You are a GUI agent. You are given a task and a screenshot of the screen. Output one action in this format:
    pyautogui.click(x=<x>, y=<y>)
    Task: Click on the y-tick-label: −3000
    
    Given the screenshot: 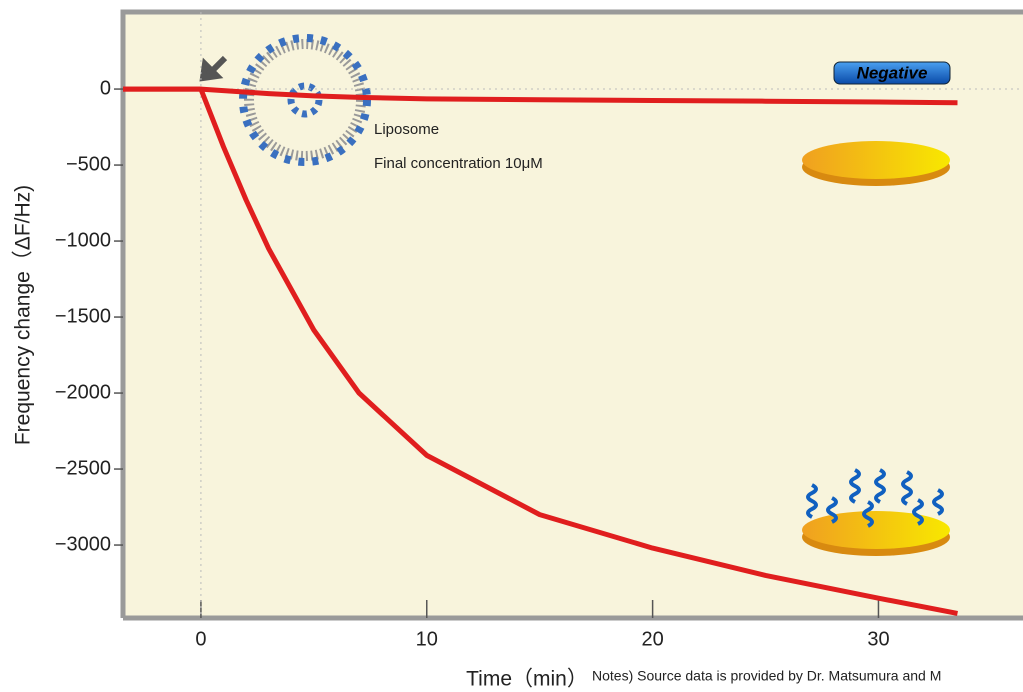 What is the action you would take?
    pyautogui.click(x=83, y=544)
    